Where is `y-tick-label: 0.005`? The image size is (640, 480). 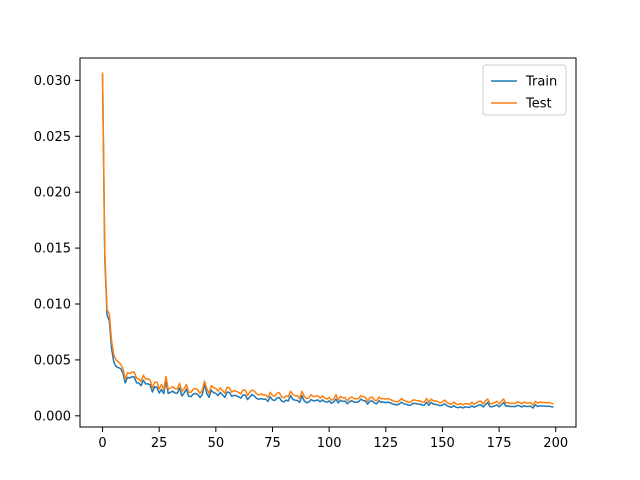
y-tick-label: 0.005 is located at coordinates (52, 360).